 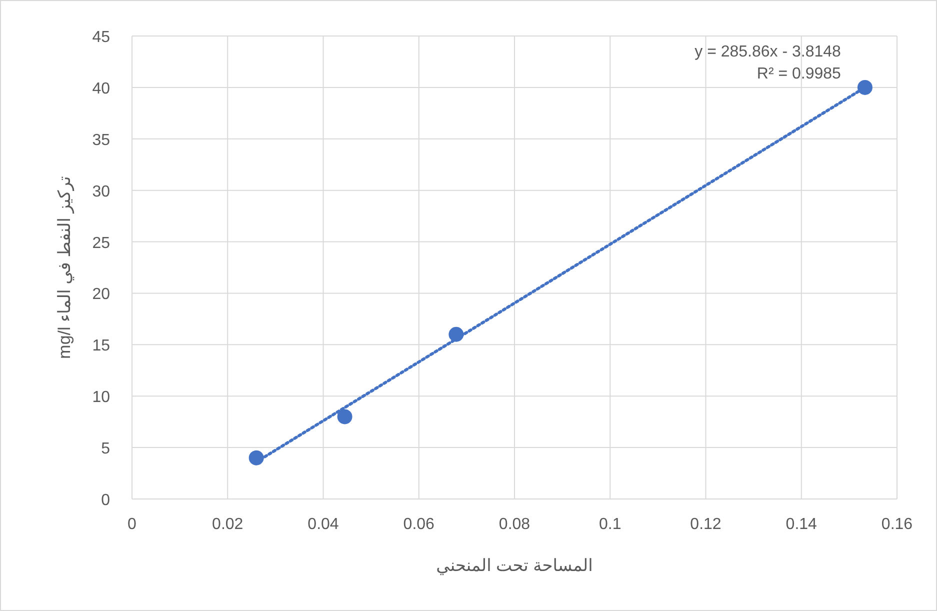 What do you see at coordinates (101, 346) in the screenshot?
I see `y-tick-label: 15` at bounding box center [101, 346].